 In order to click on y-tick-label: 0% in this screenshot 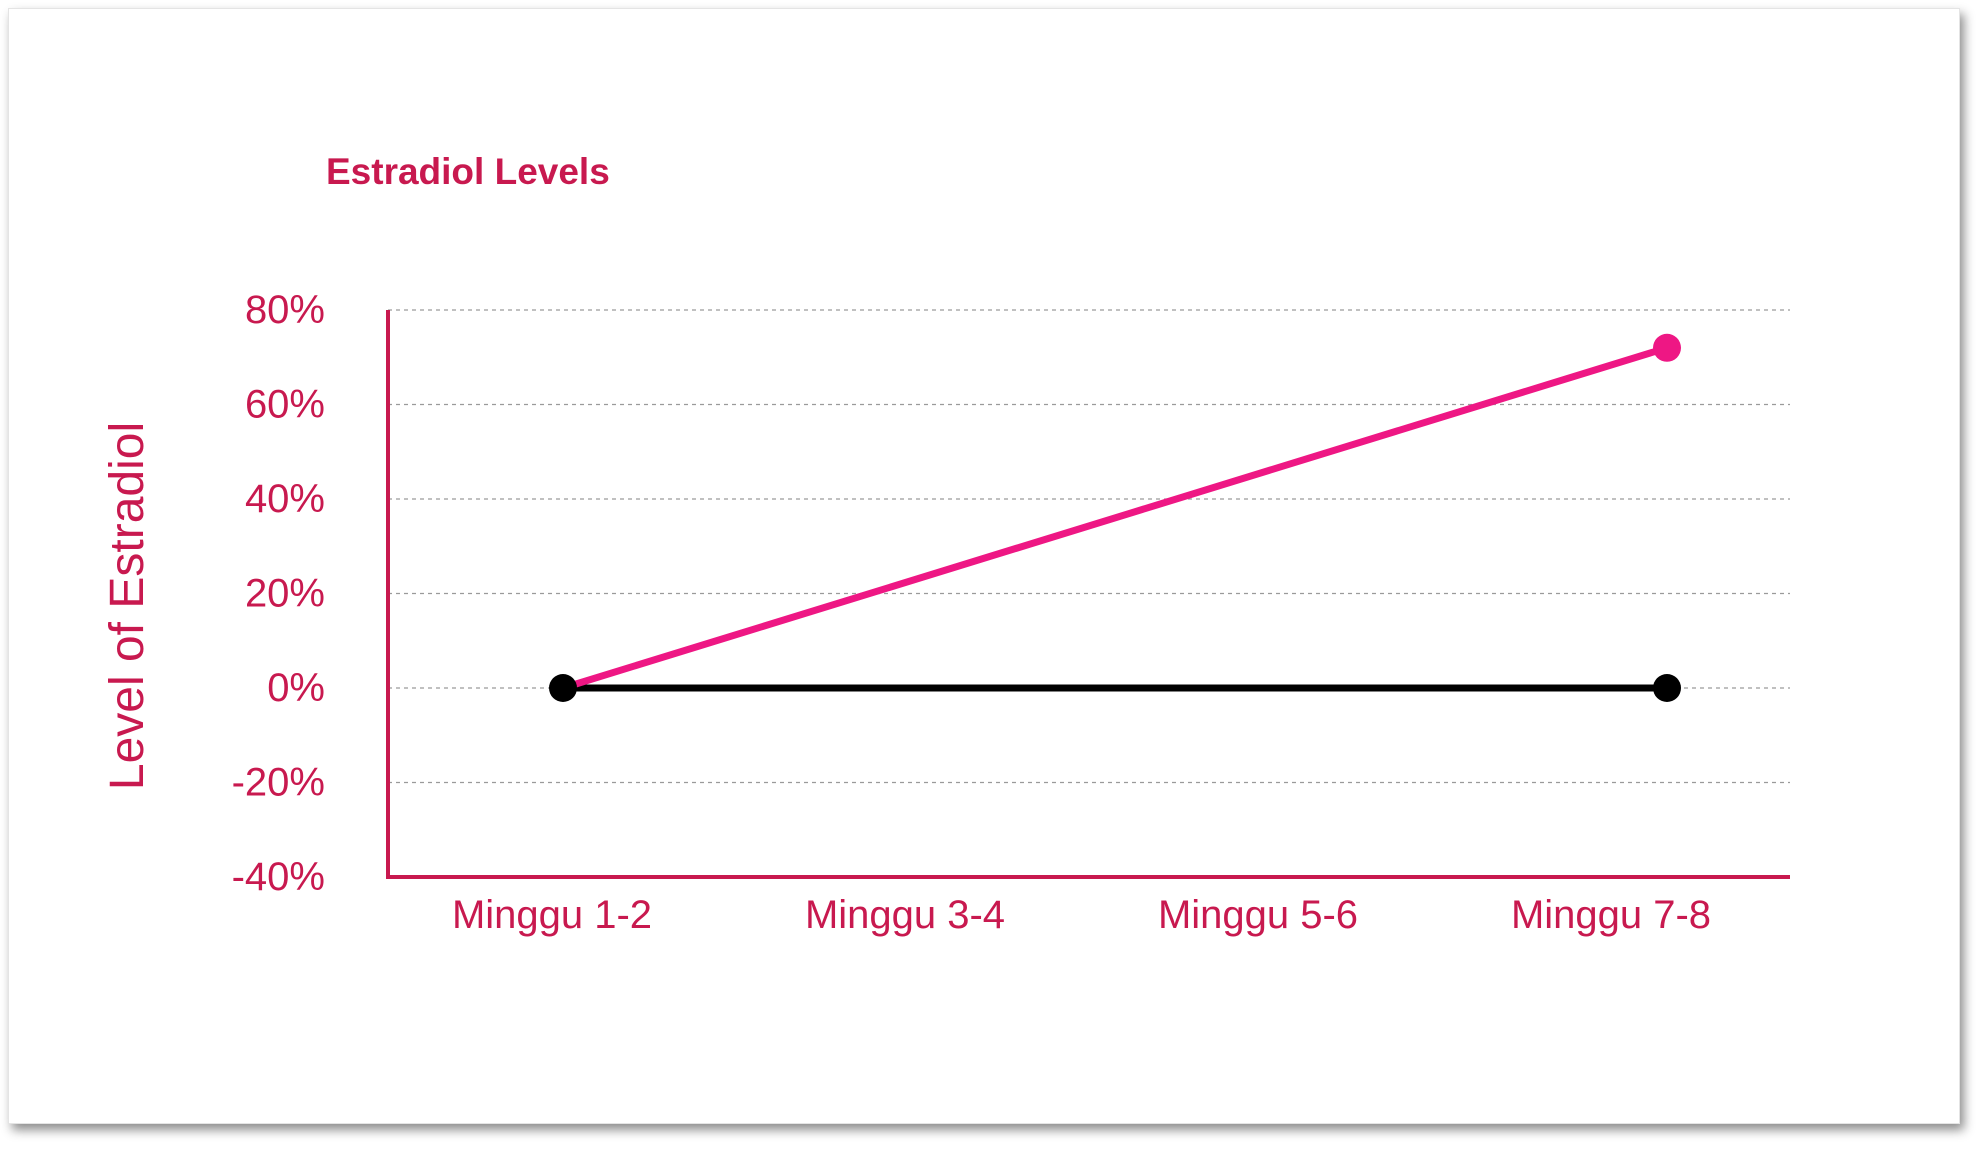, I will do `click(296, 688)`.